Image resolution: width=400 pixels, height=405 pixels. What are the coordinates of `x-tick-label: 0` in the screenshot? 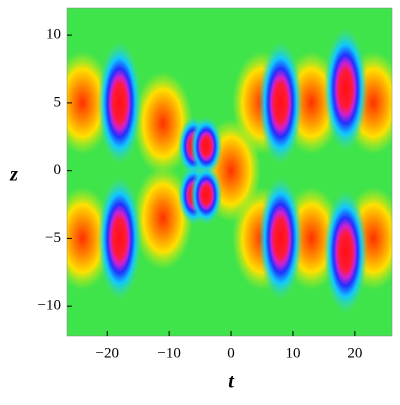 It's located at (231, 353).